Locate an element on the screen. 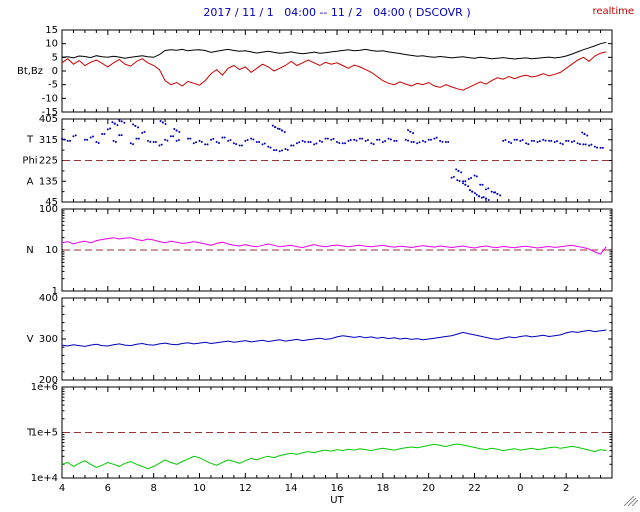 This screenshot has height=512, width=640. series-Bt is located at coordinates (334, 50).